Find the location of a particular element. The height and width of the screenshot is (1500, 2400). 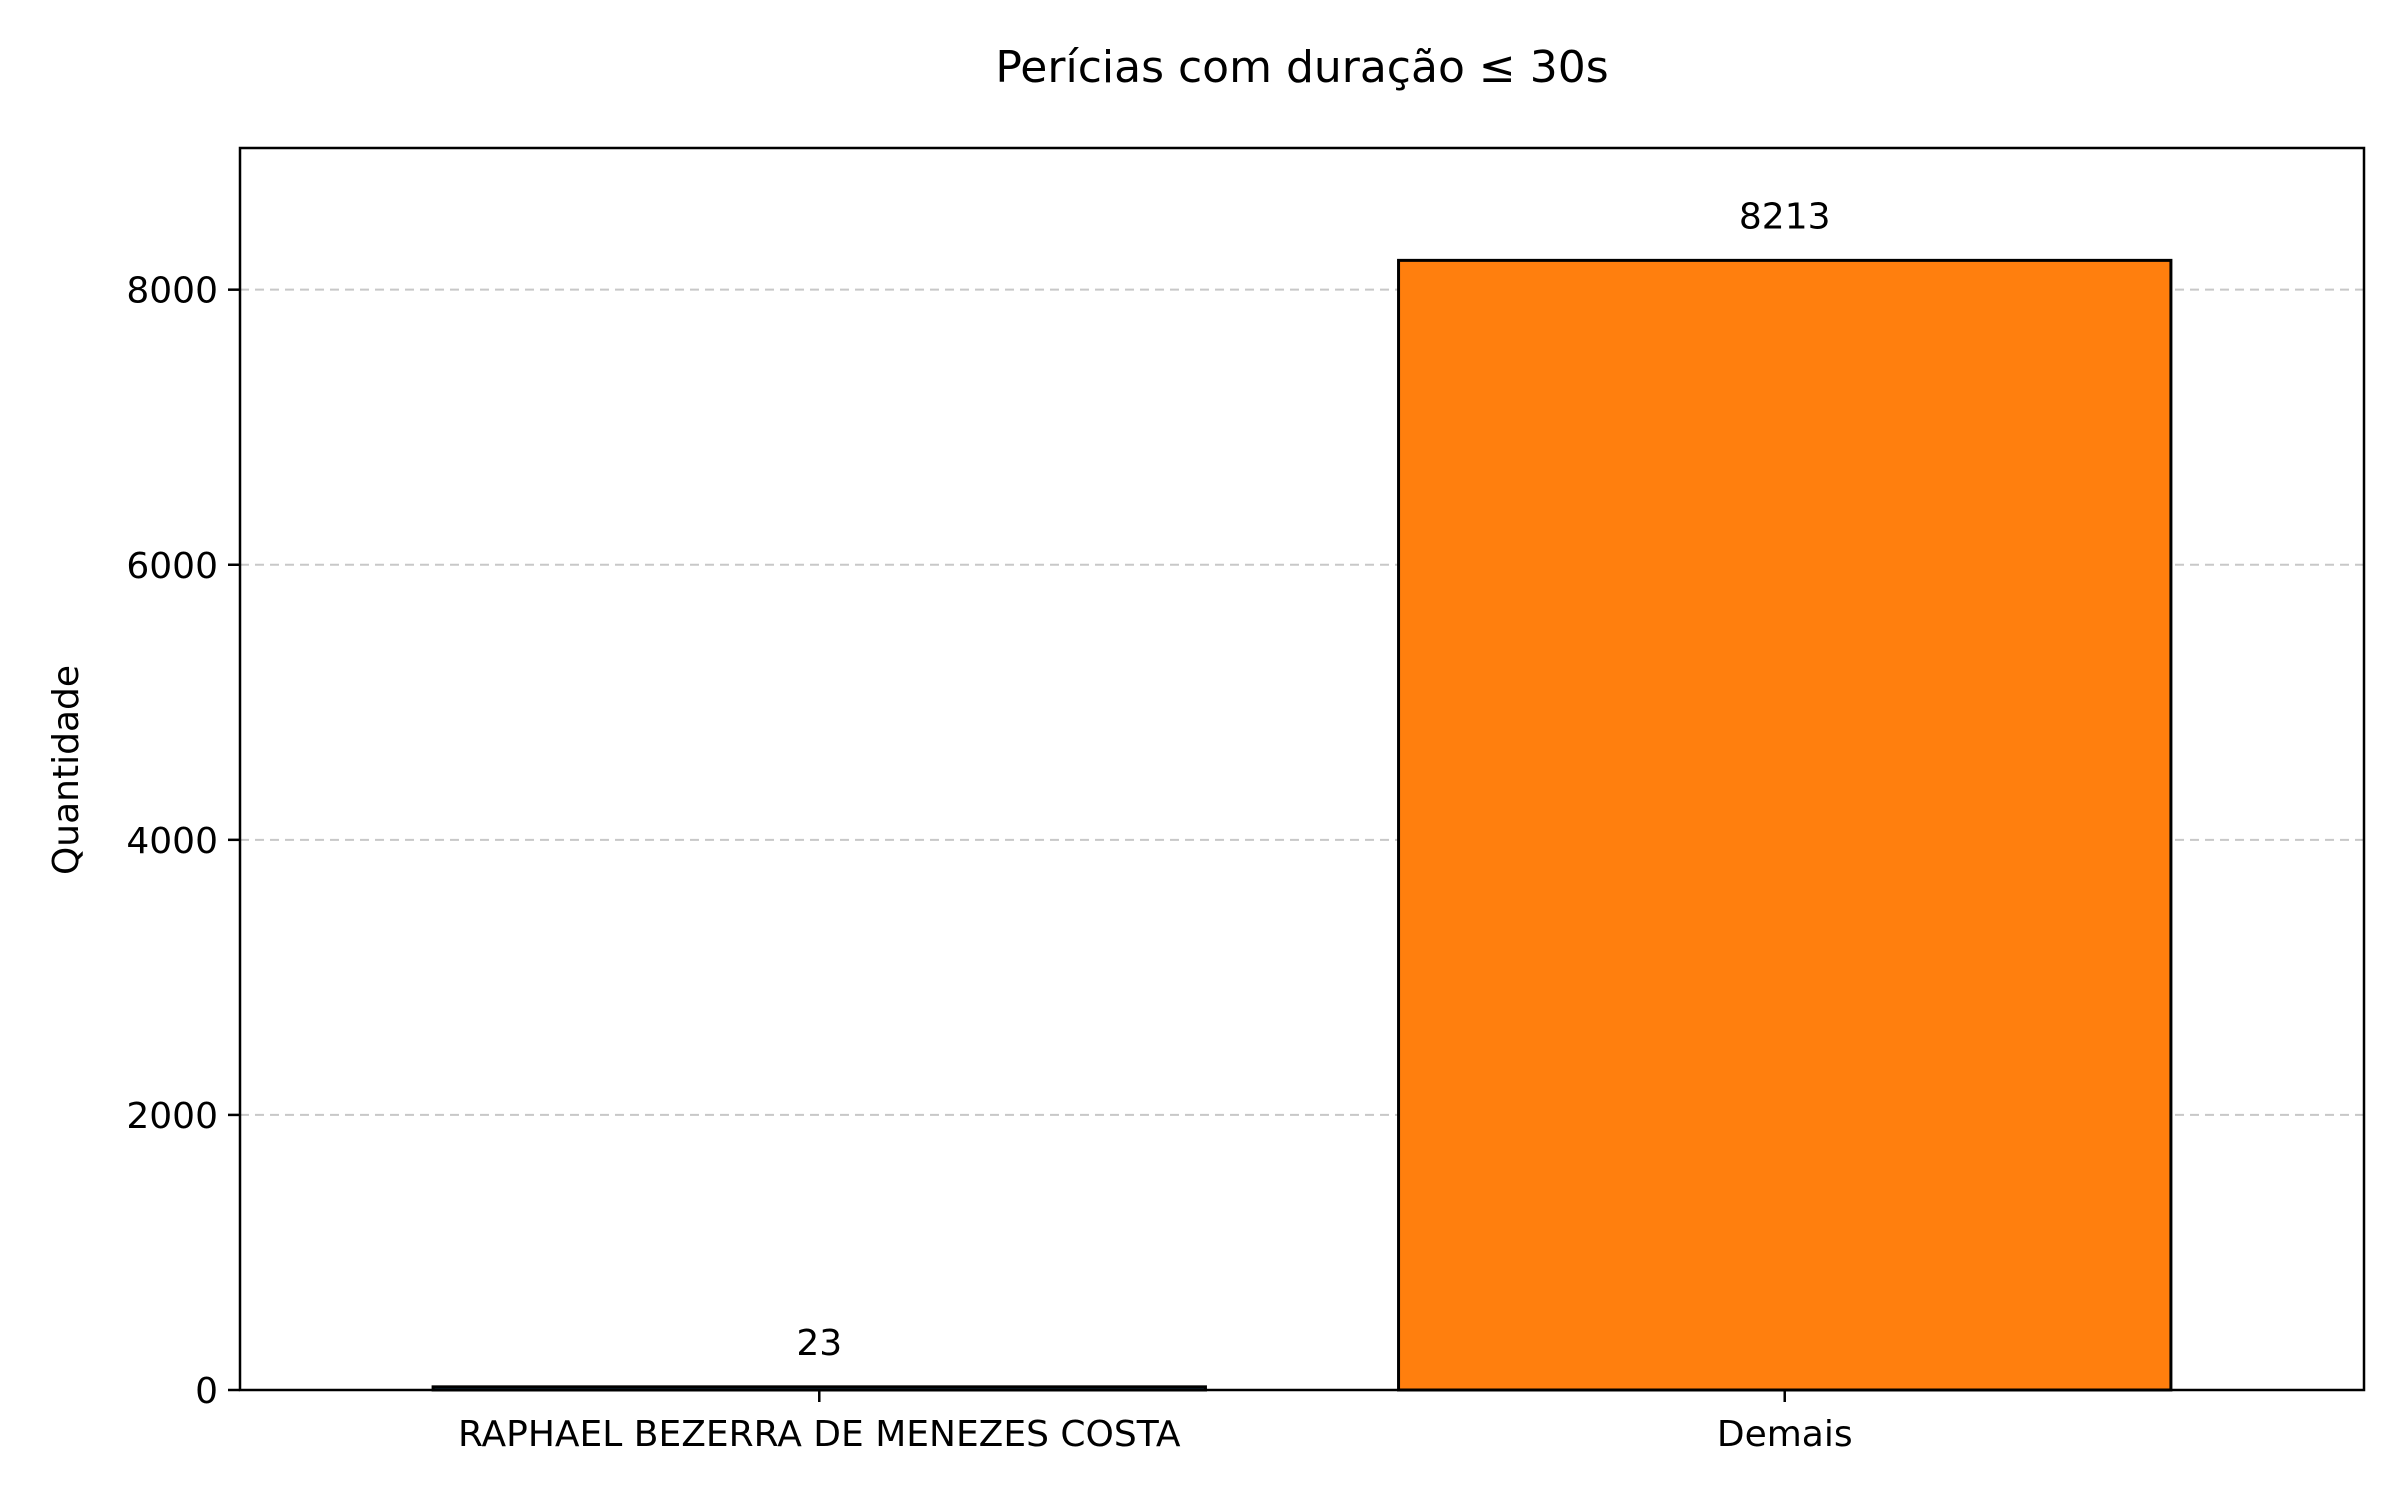

y-axis-label: Quantidade is located at coordinates (66, 770).